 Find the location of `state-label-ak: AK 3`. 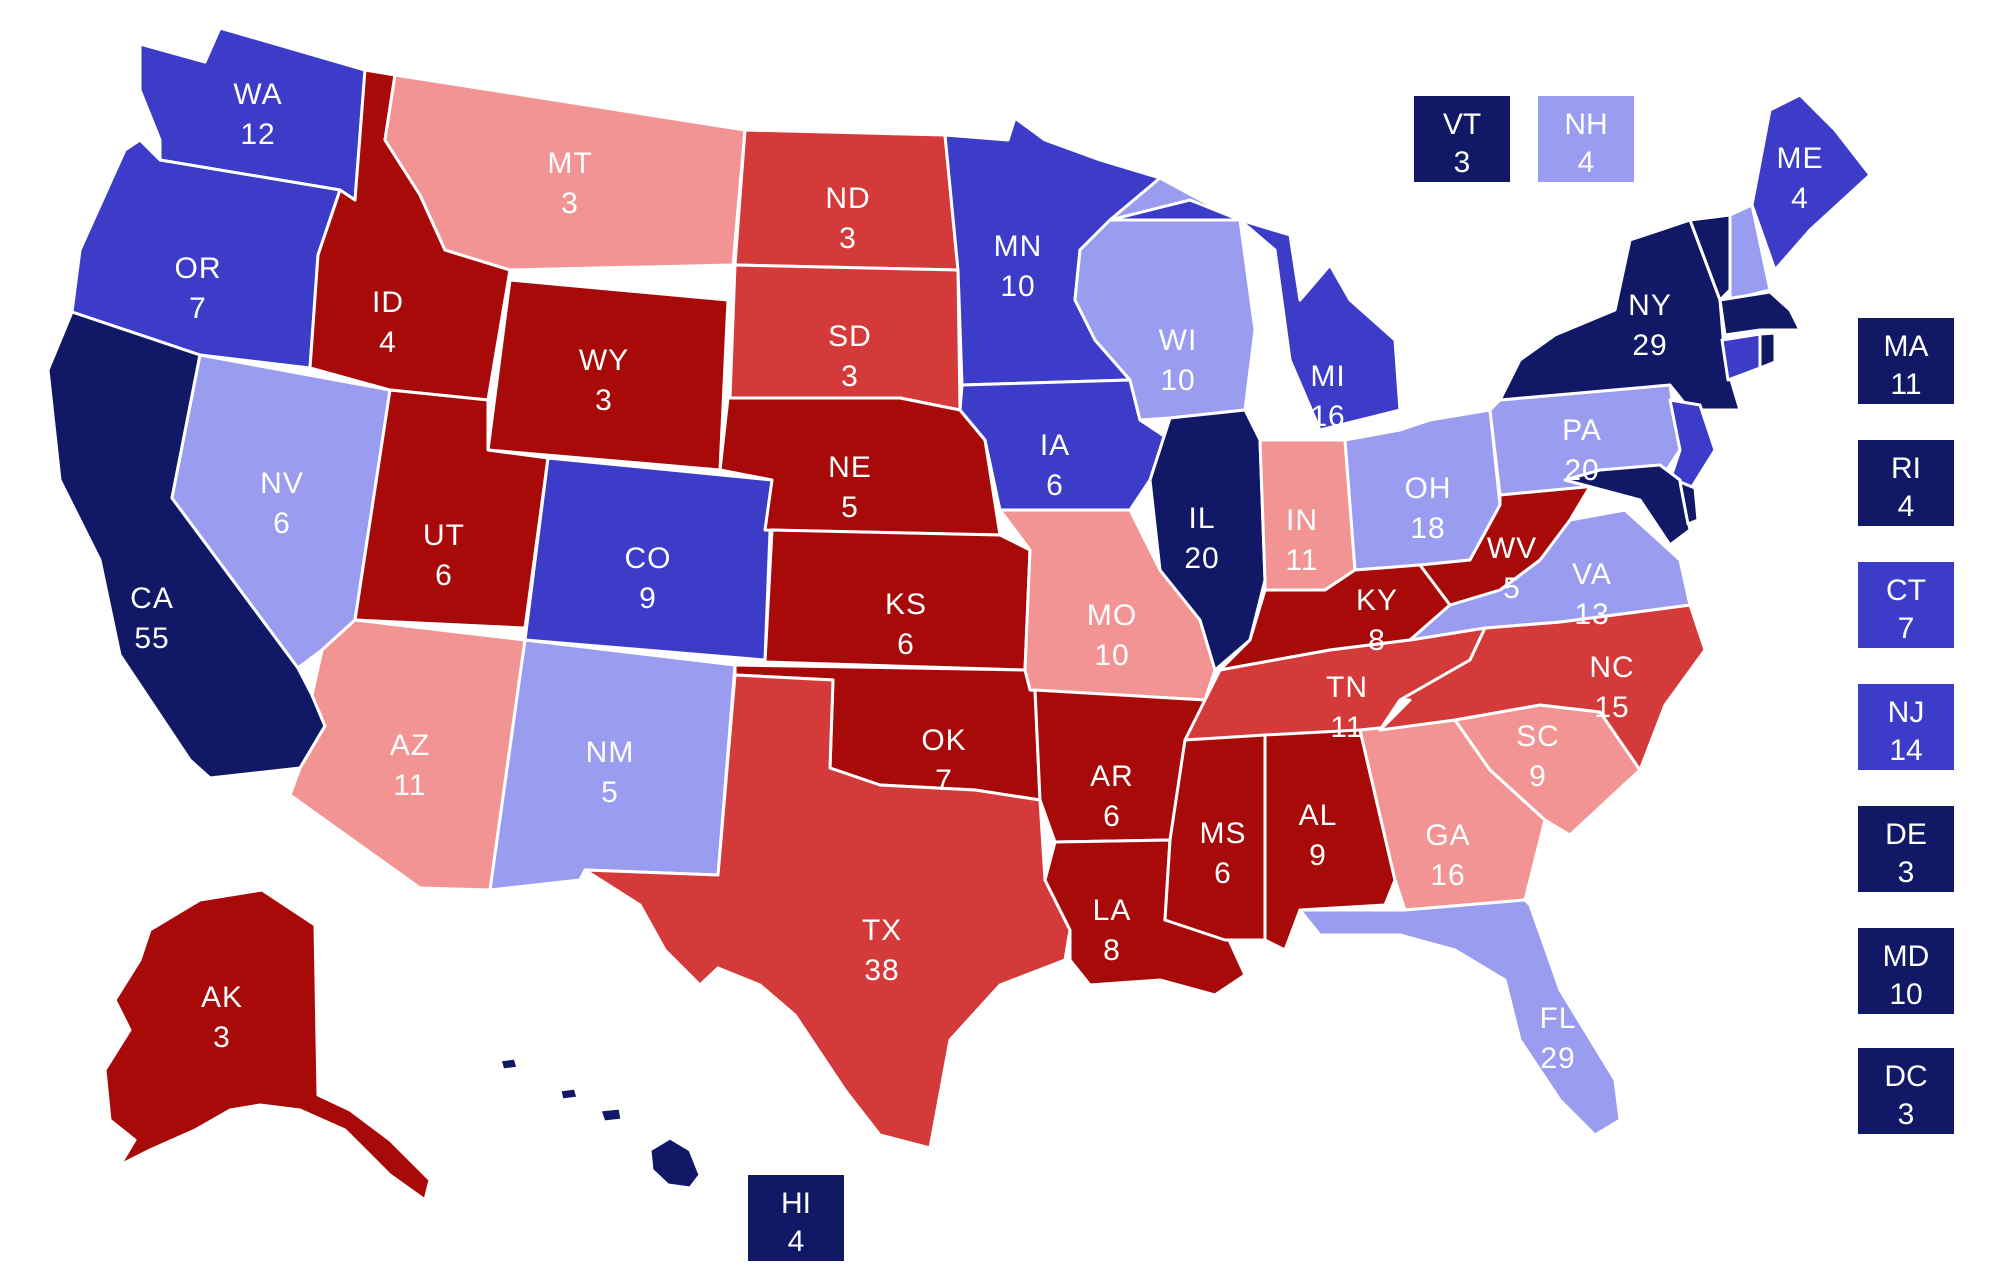

state-label-ak: AK 3 is located at coordinates (222, 1017).